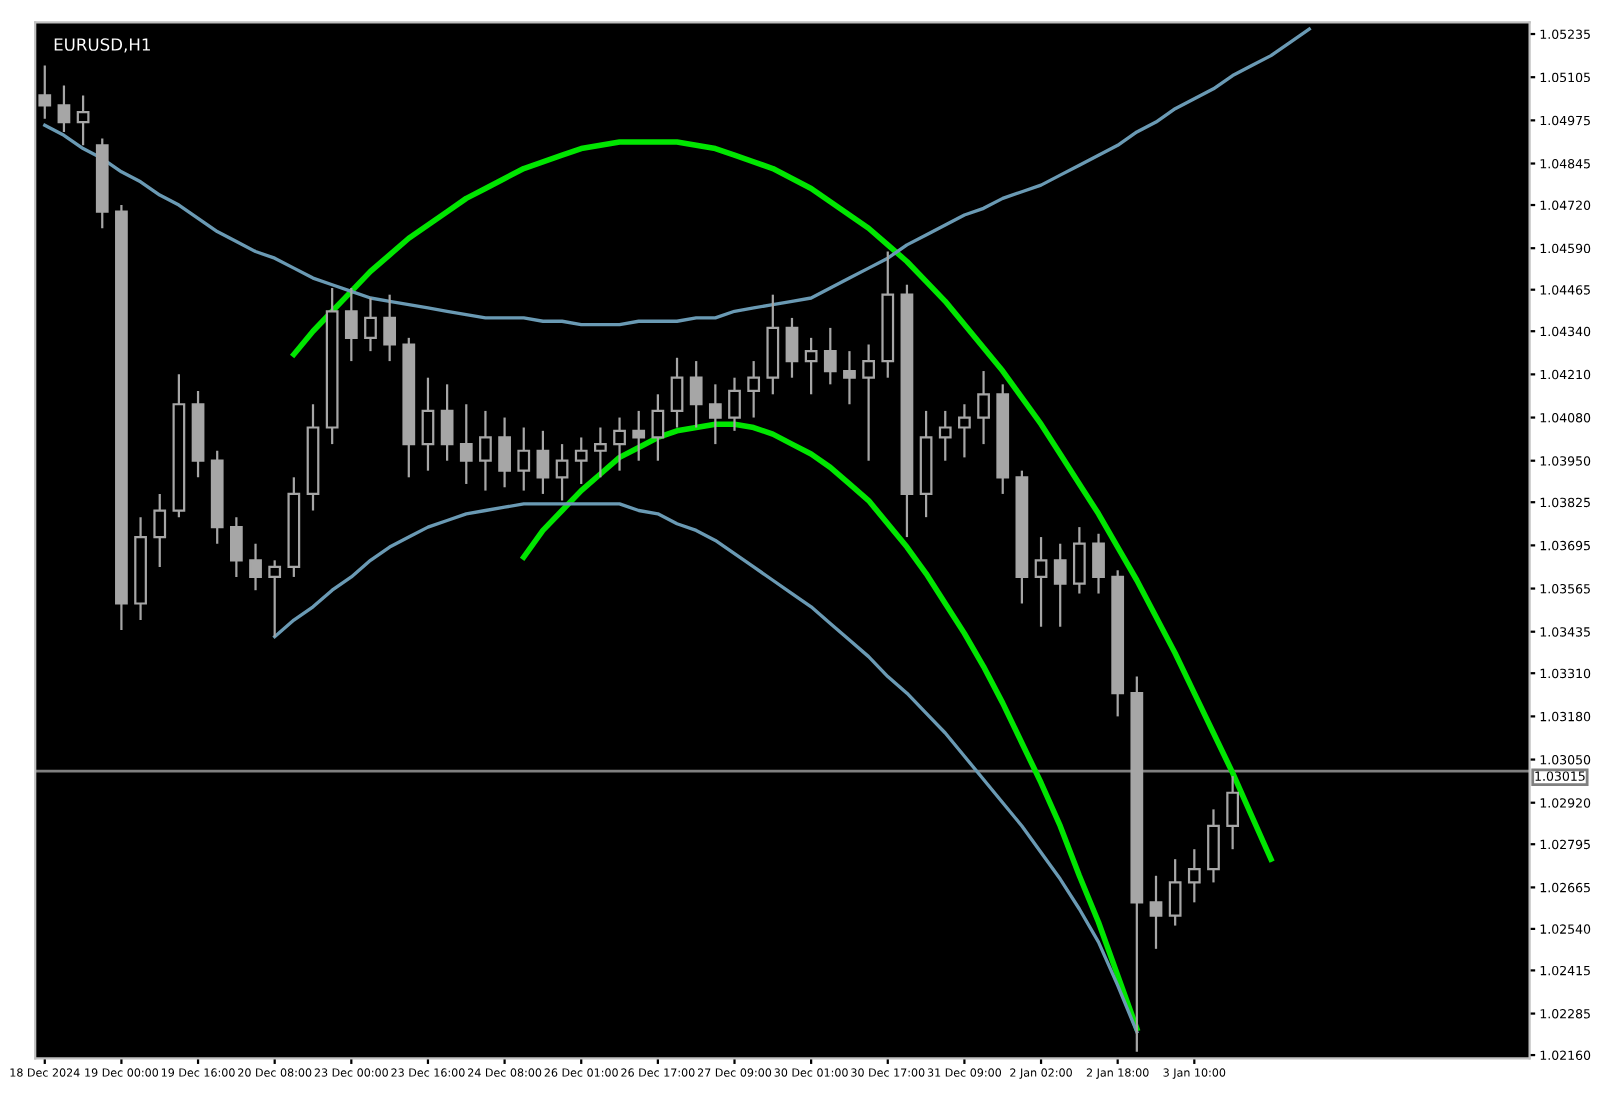 Image resolution: width=1600 pixels, height=1120 pixels. Describe the element at coordinates (102, 45) in the screenshot. I see `text: EURUSD,H1` at that location.